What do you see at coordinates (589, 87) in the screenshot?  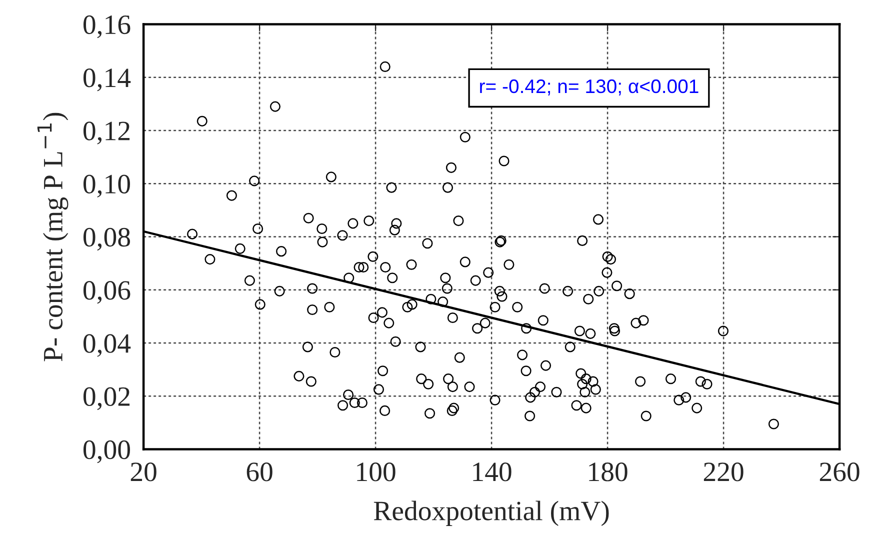 I see `annotation: r= -0.42; n= 130; α<0.001` at bounding box center [589, 87].